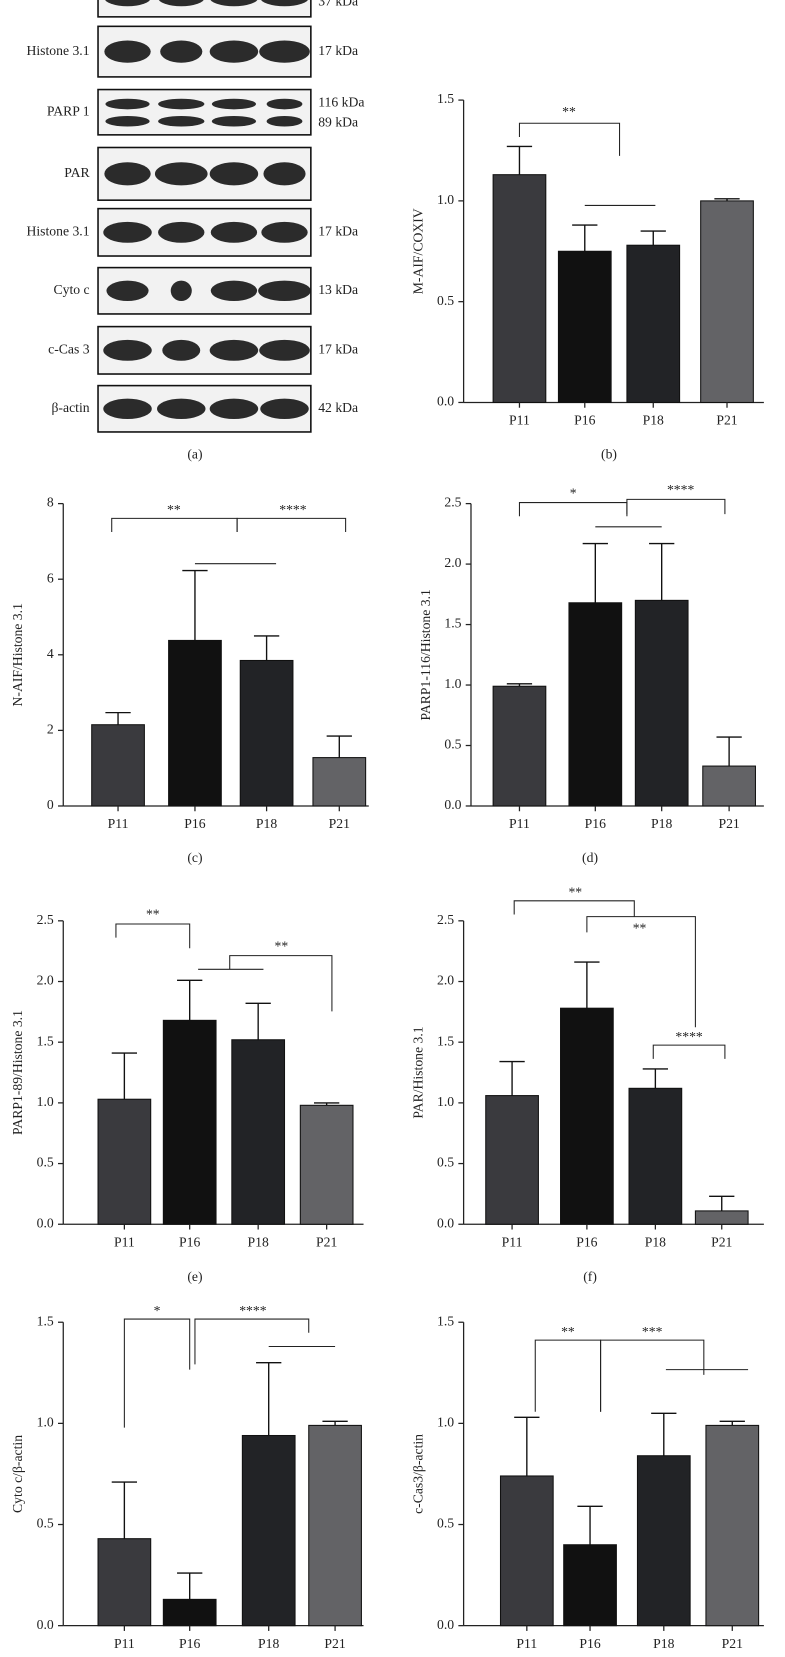 Image resolution: width=785 pixels, height=1657 pixels. I want to click on panel-label: (c), so click(194, 858).